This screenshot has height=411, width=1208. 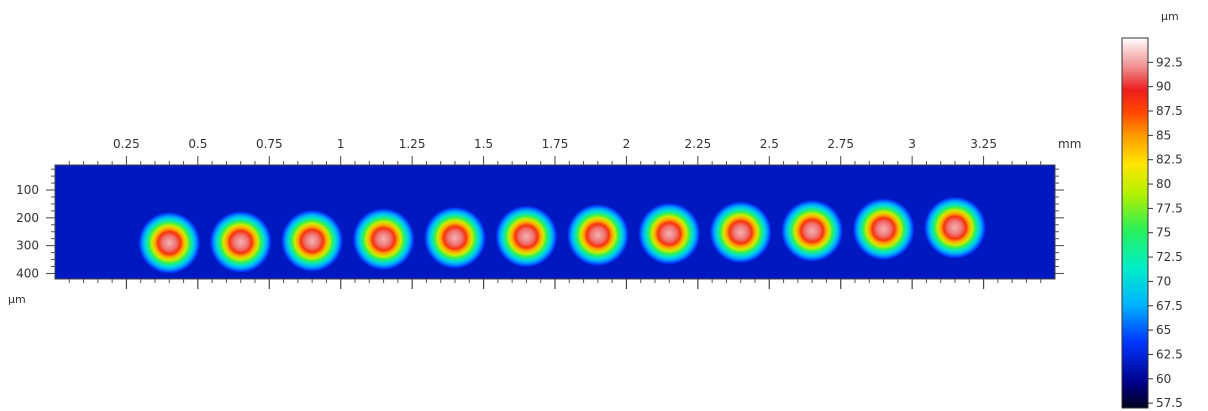 I want to click on x-tick-label: 1.25, so click(x=412, y=144).